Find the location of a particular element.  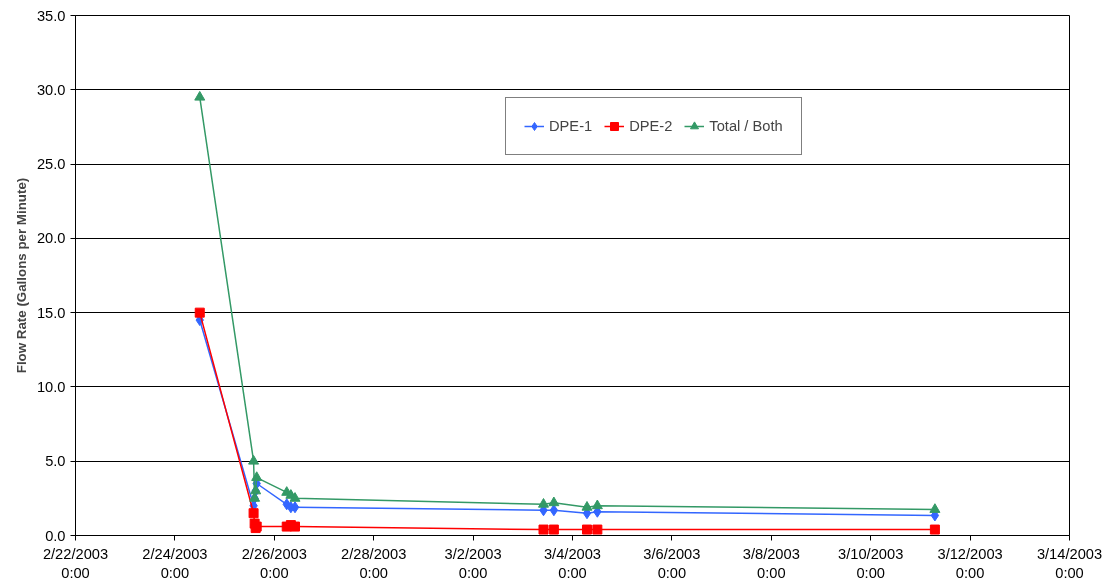

legend-label: DPE-2 is located at coordinates (651, 126).